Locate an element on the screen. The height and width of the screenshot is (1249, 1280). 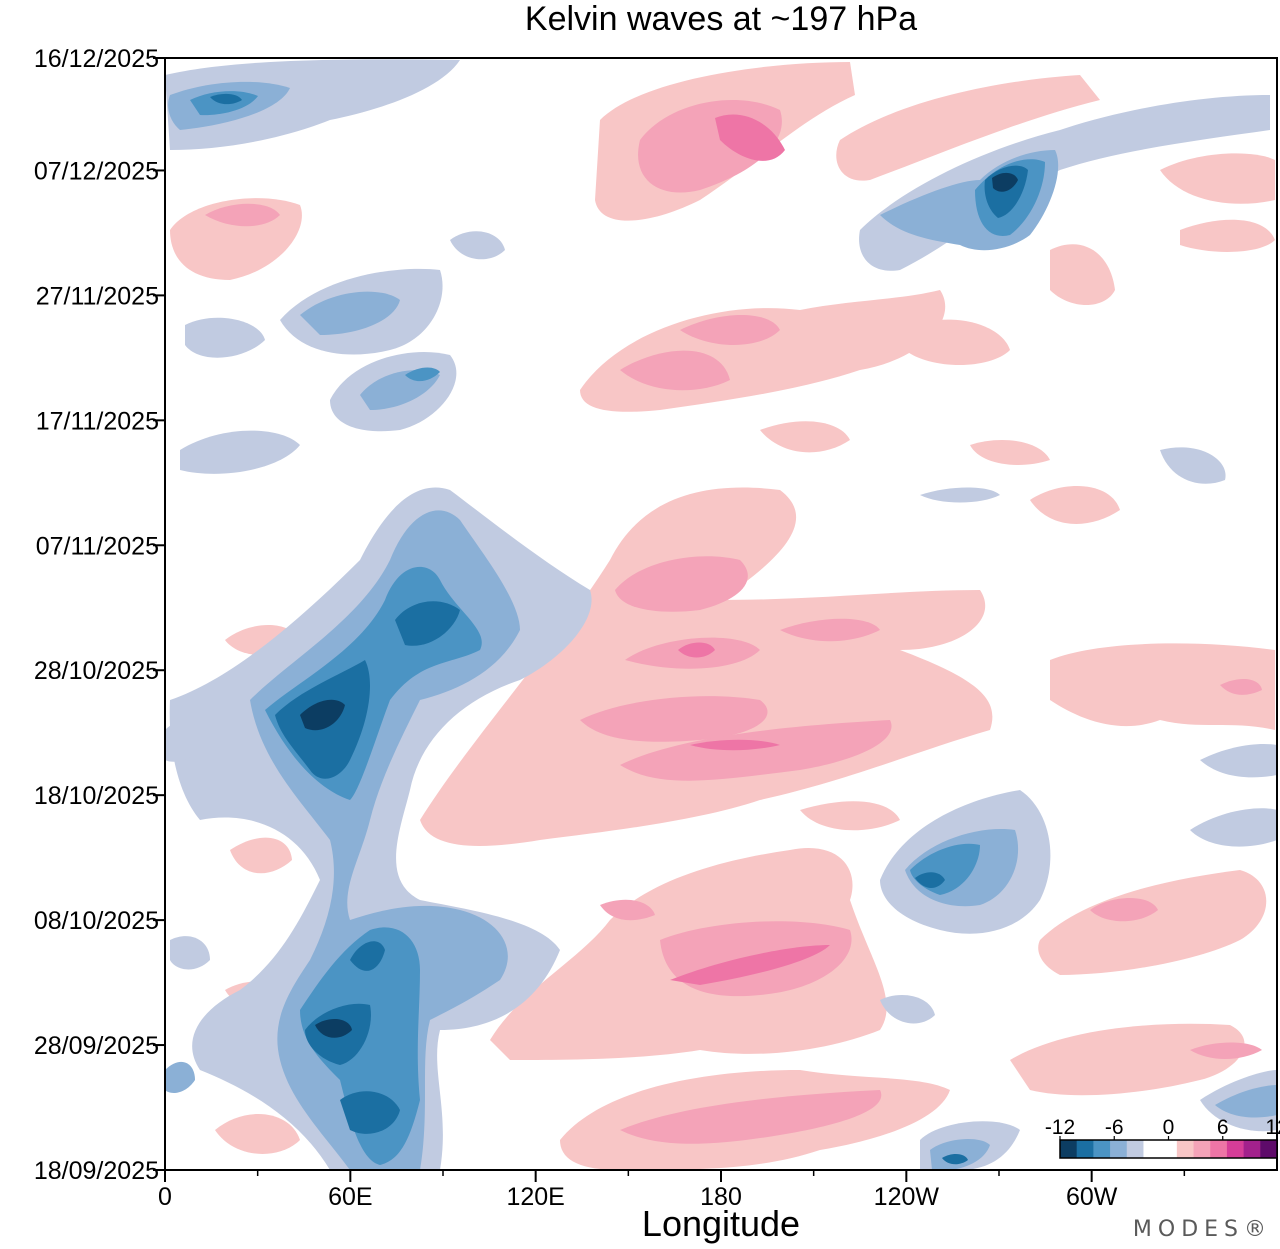
colorbar-tick-label: 12 is located at coordinates (1272, 1127).